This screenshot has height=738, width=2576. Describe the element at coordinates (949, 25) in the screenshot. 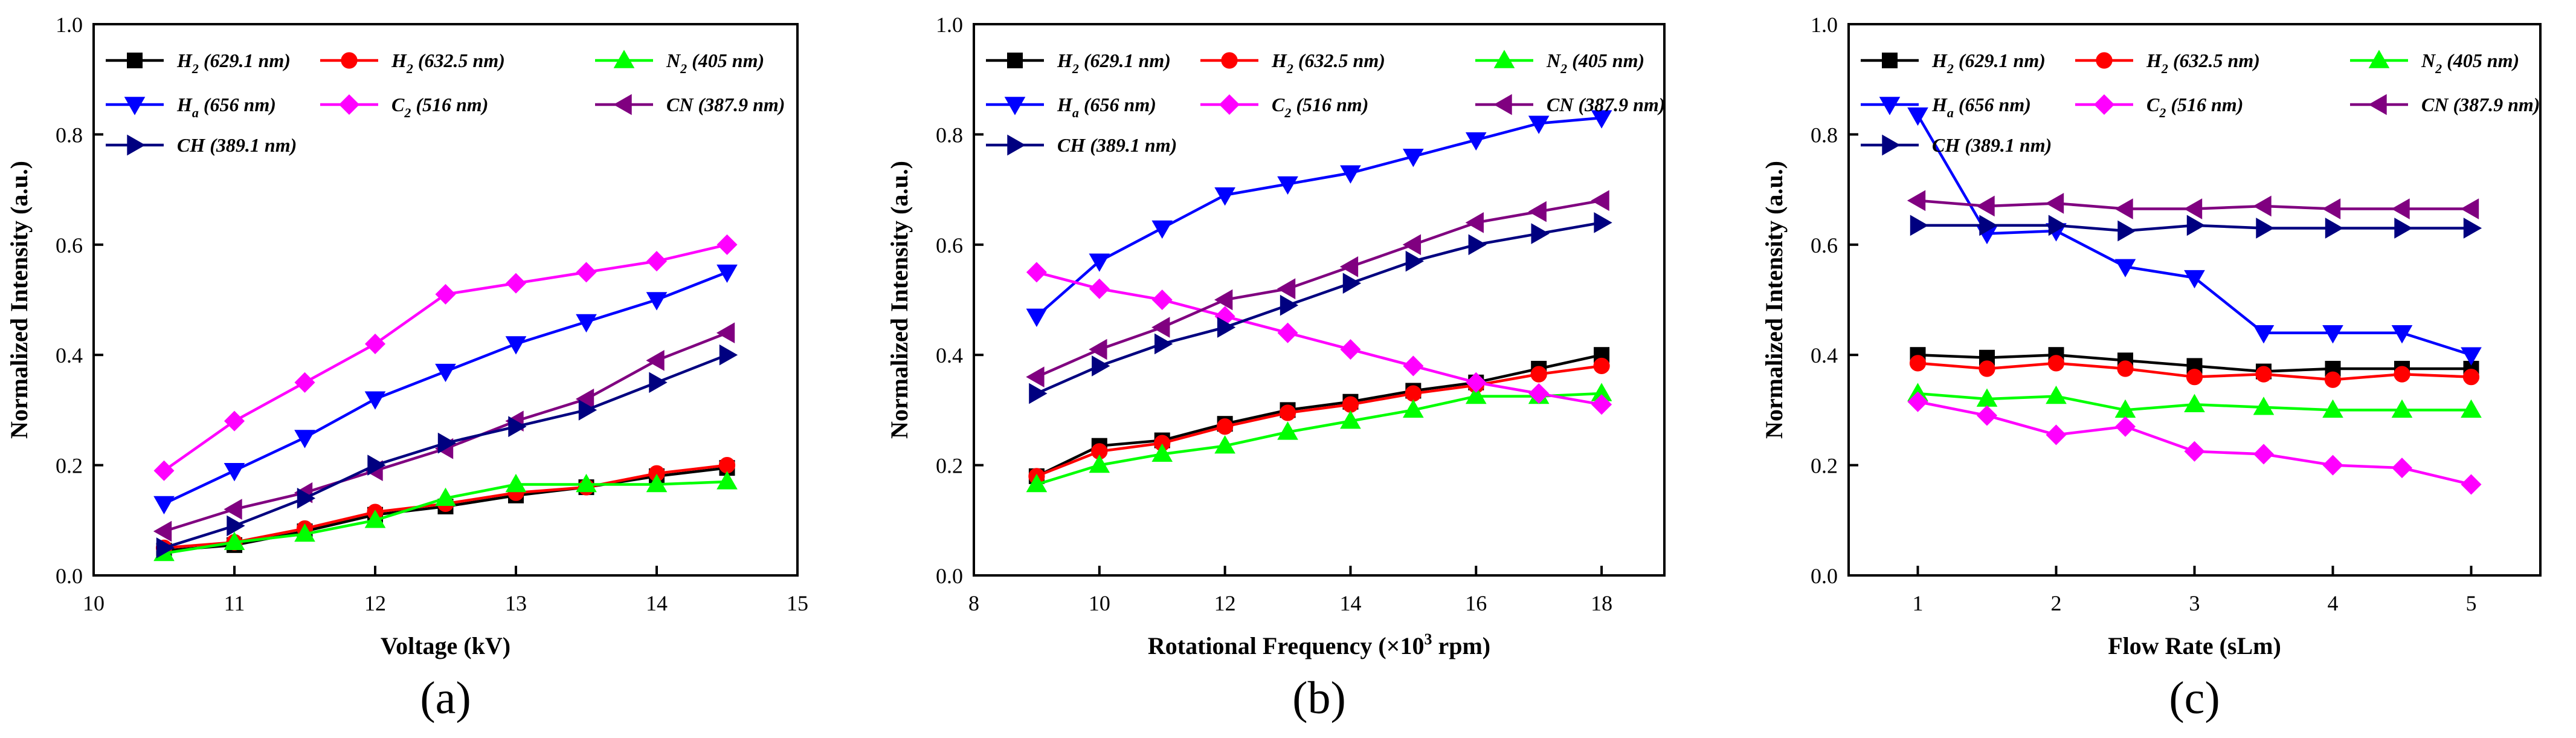

I see `y-tick-label: 1.0` at that location.